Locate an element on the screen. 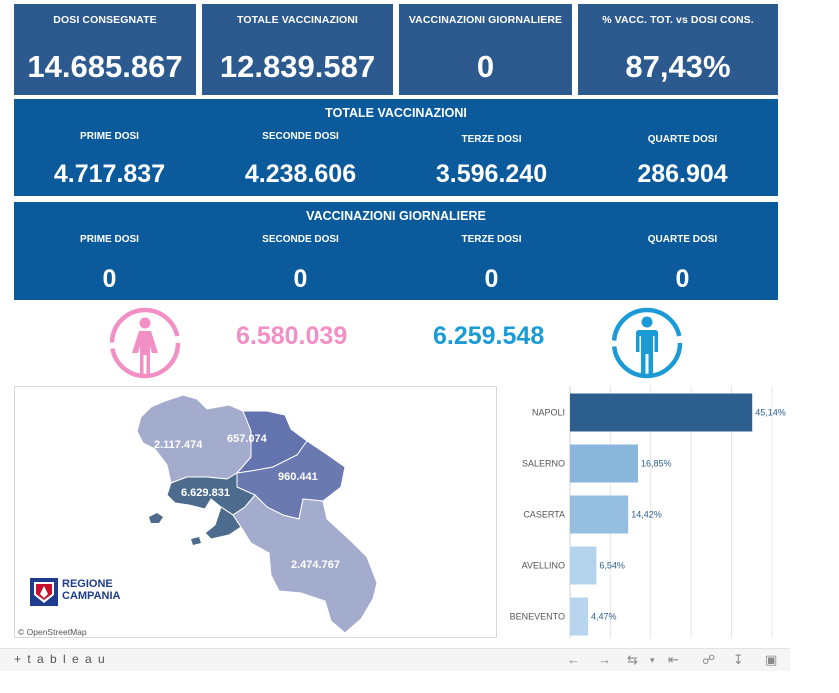 Image resolution: width=839 pixels, height=693 pixels. kpi-vaccinazioni-giornaliere: VACCINAZIONI GIORNALIERE 0 is located at coordinates (485, 49).